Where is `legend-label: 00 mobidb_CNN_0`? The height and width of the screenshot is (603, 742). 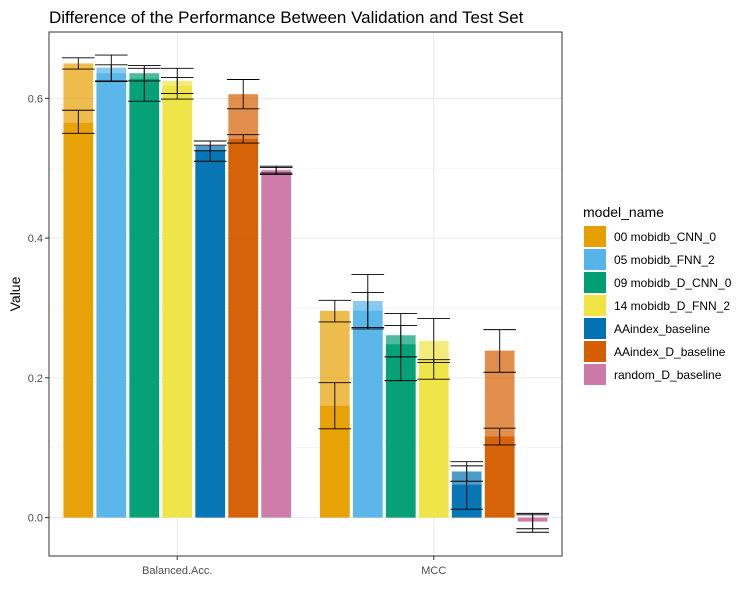
legend-label: 00 mobidb_CNN_0 is located at coordinates (665, 237).